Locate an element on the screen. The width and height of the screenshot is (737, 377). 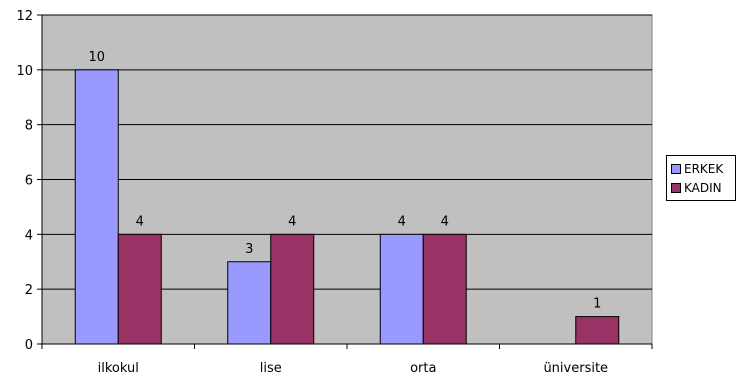
data-label-kadin-lise: 4 is located at coordinates (292, 221).